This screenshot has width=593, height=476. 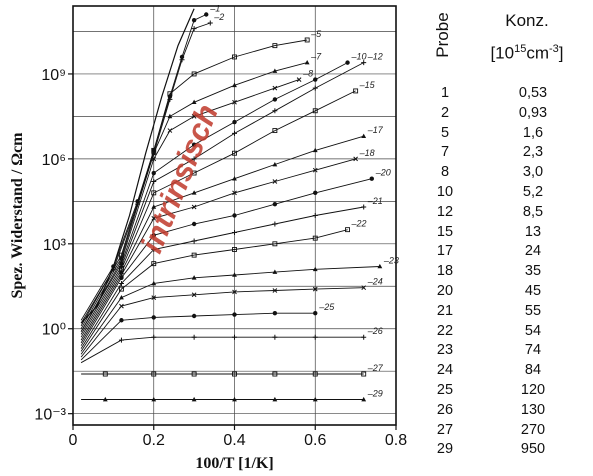 I want to click on x-tick-label: 0.6, so click(x=315, y=440).